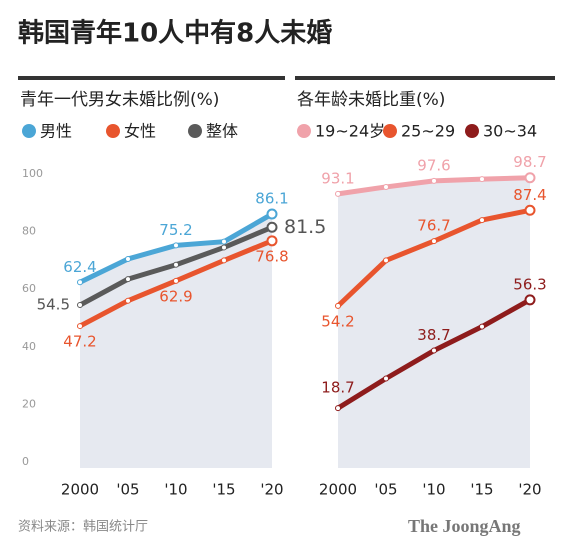 This screenshot has width=562, height=549. Describe the element at coordinates (510, 131) in the screenshot. I see `legend-label: 30~34` at that location.